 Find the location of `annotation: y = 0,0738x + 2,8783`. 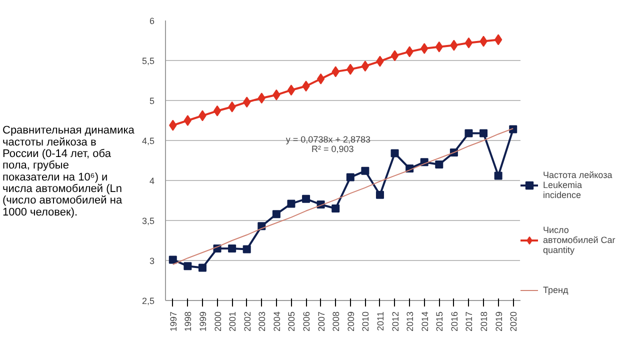

annotation: y = 0,0738x + 2,8783 is located at coordinates (328, 139).